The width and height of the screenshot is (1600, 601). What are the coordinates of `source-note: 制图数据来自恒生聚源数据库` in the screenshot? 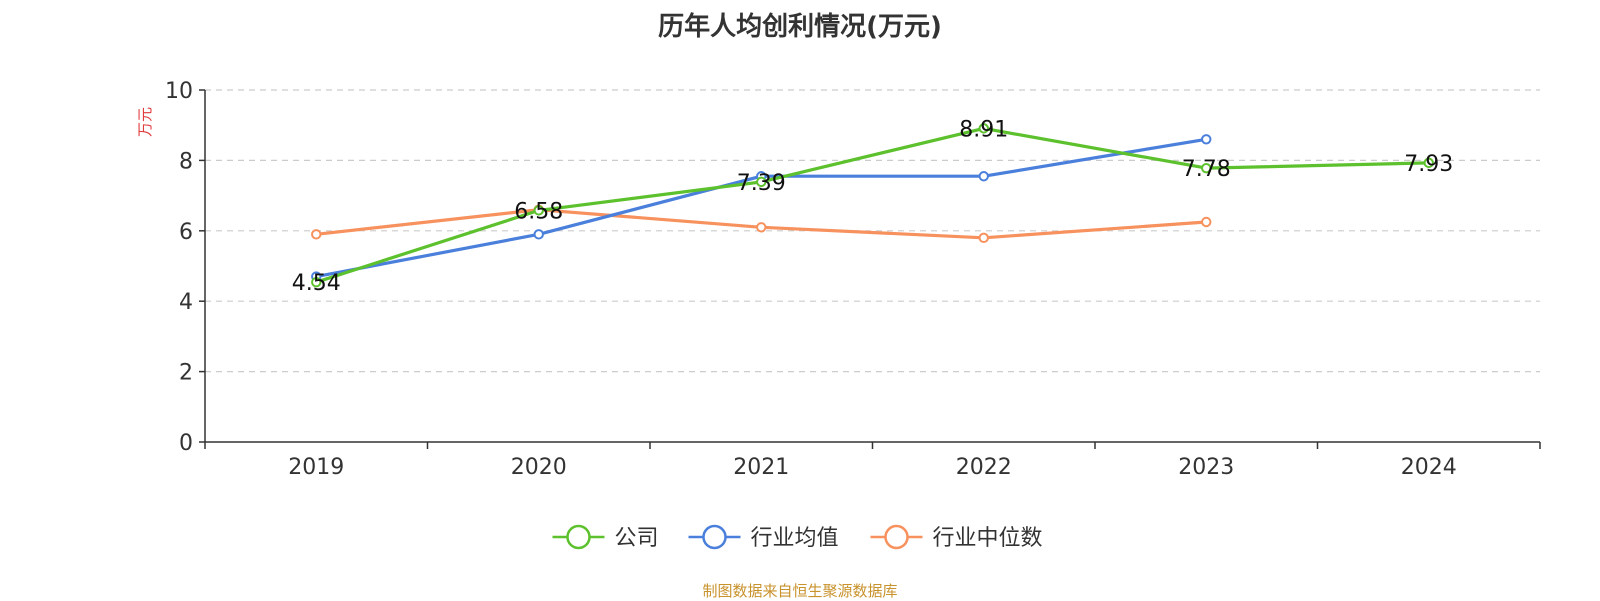 It's located at (800, 591).